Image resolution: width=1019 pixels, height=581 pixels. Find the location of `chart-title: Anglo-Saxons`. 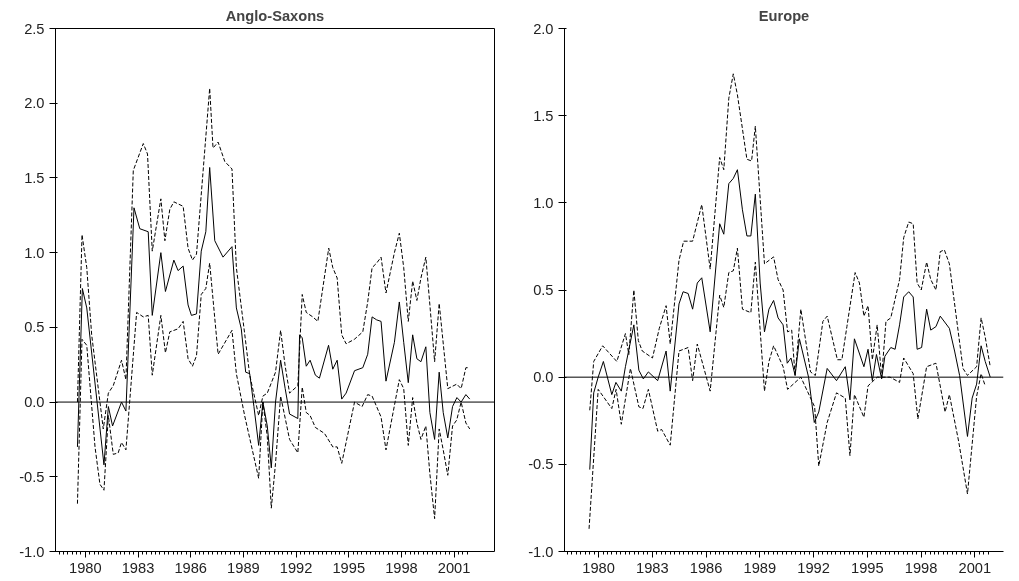

chart-title: Anglo-Saxons is located at coordinates (275, 15).